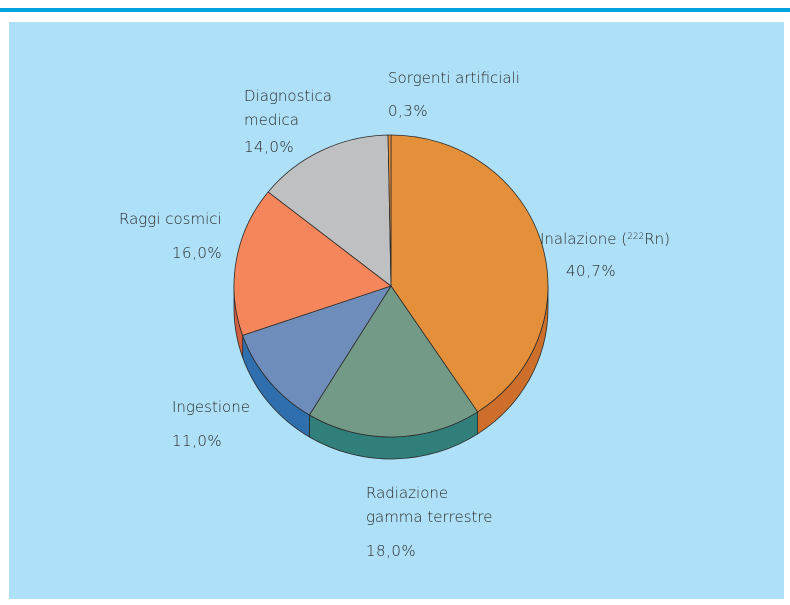 This screenshot has width=790, height=605. Describe the element at coordinates (393, 361) in the screenshot. I see `slice-radiazione` at that location.